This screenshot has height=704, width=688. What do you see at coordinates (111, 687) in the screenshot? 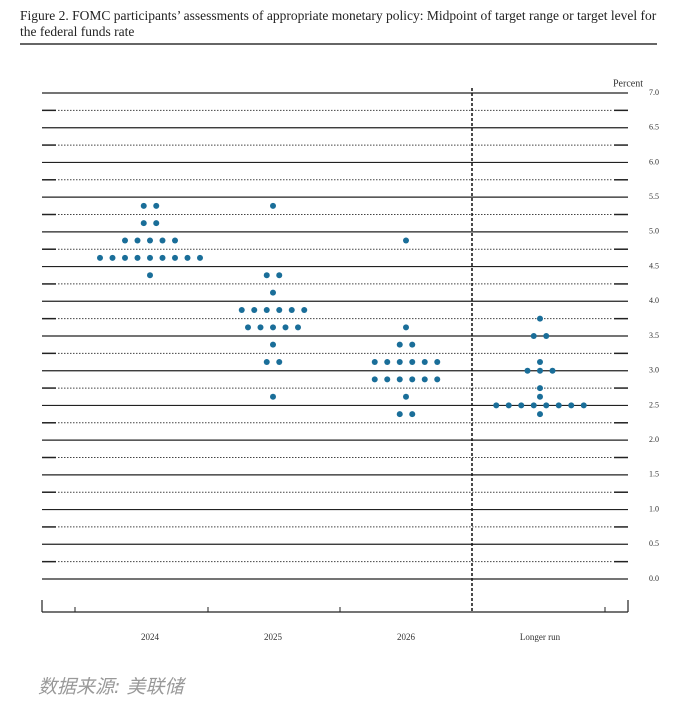
I see `source-note: 数据来源: 美联储` at bounding box center [111, 687].